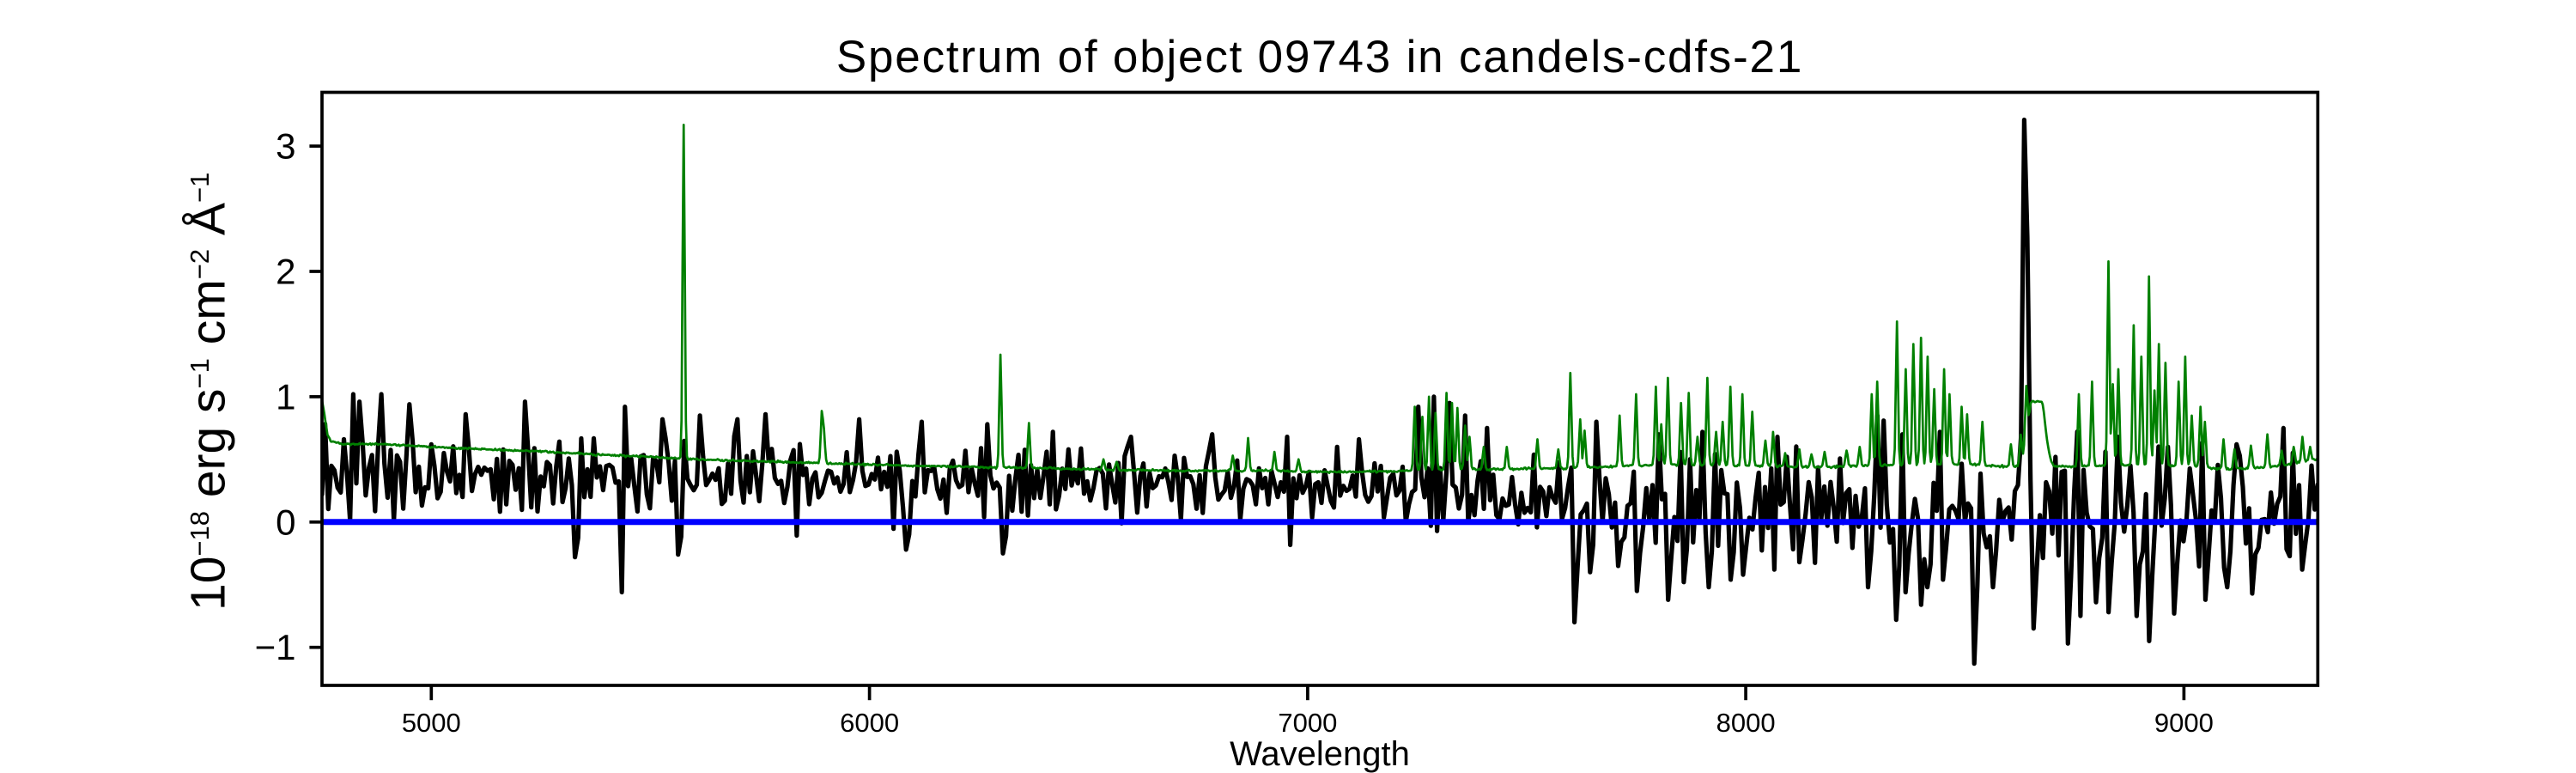 Image resolution: width=2576 pixels, height=773 pixels. What do you see at coordinates (285, 396) in the screenshot?
I see `svg-text: 1` at bounding box center [285, 396].